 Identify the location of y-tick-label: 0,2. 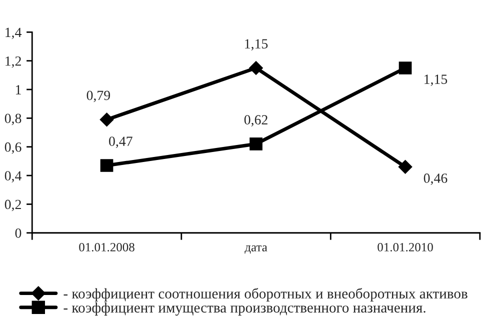
(12, 206).